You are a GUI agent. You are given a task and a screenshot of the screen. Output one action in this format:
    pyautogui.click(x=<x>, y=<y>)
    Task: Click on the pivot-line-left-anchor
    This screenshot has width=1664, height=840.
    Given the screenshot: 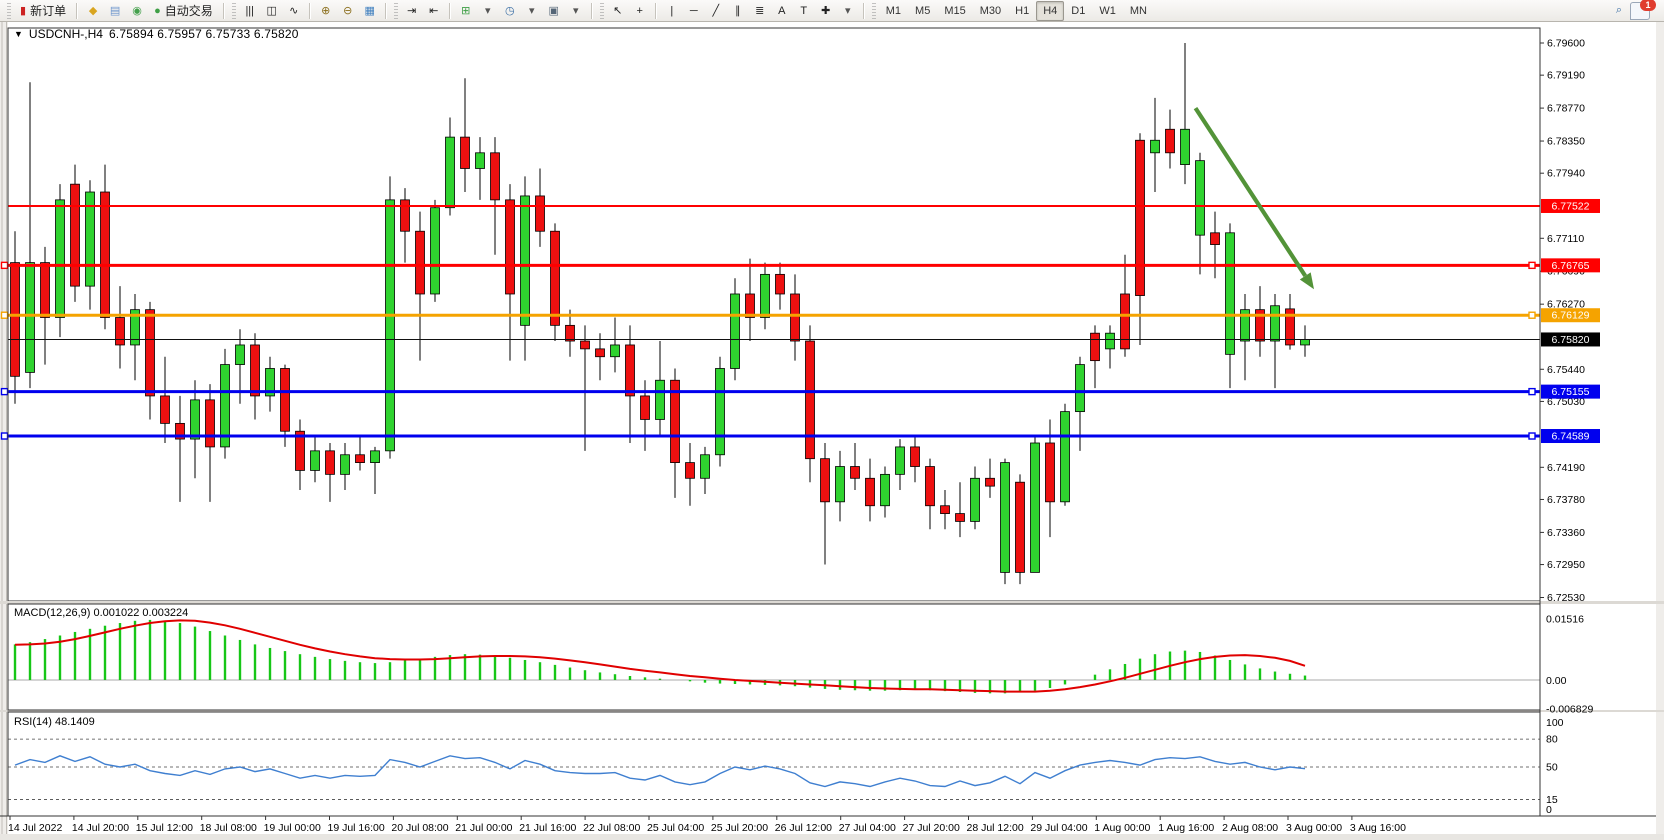 What is the action you would take?
    pyautogui.click(x=4, y=315)
    